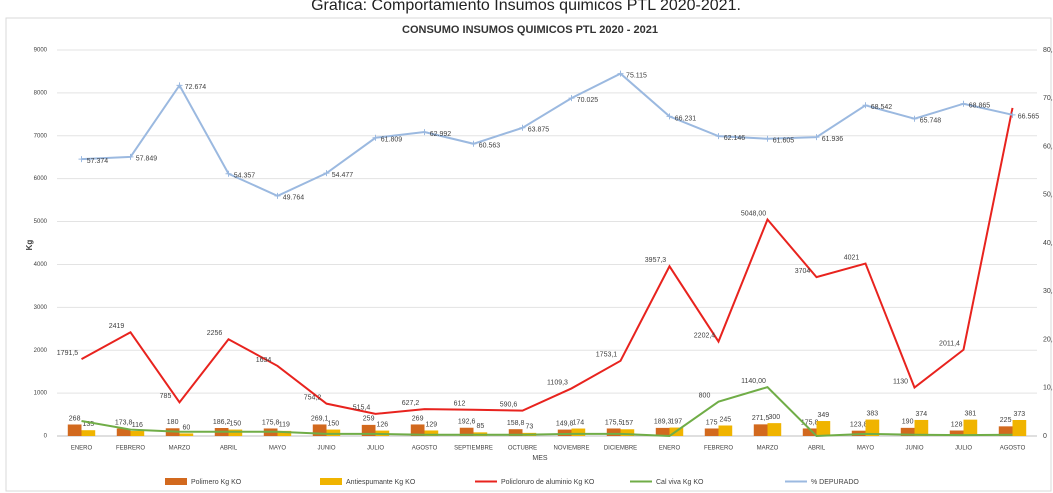  What do you see at coordinates (137, 425) in the screenshot?
I see `data-label: 116` at bounding box center [137, 425].